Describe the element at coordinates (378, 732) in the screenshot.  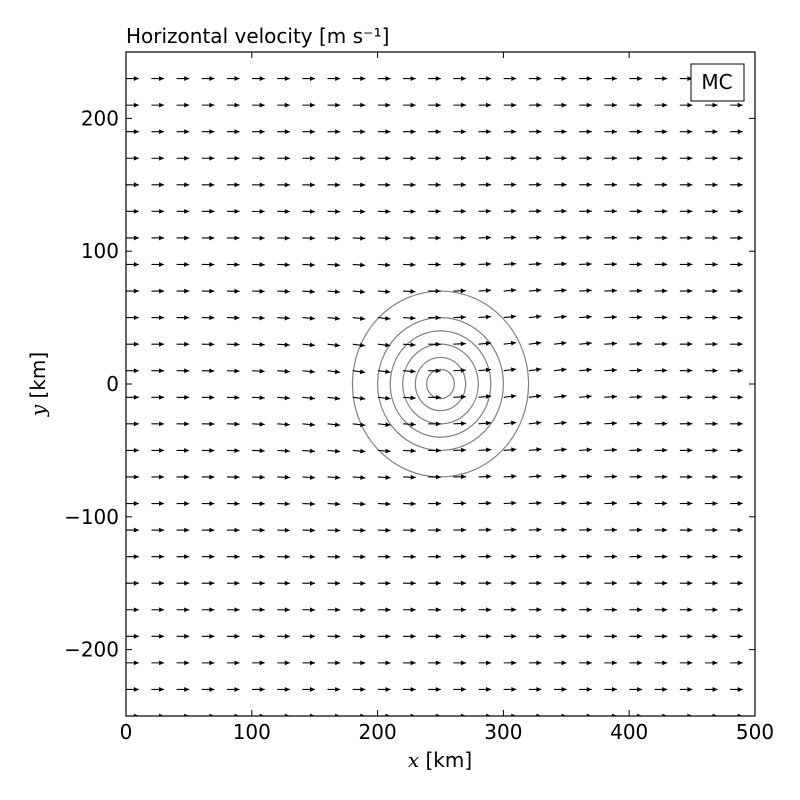
I see `x-tick-label: 200` at that location.